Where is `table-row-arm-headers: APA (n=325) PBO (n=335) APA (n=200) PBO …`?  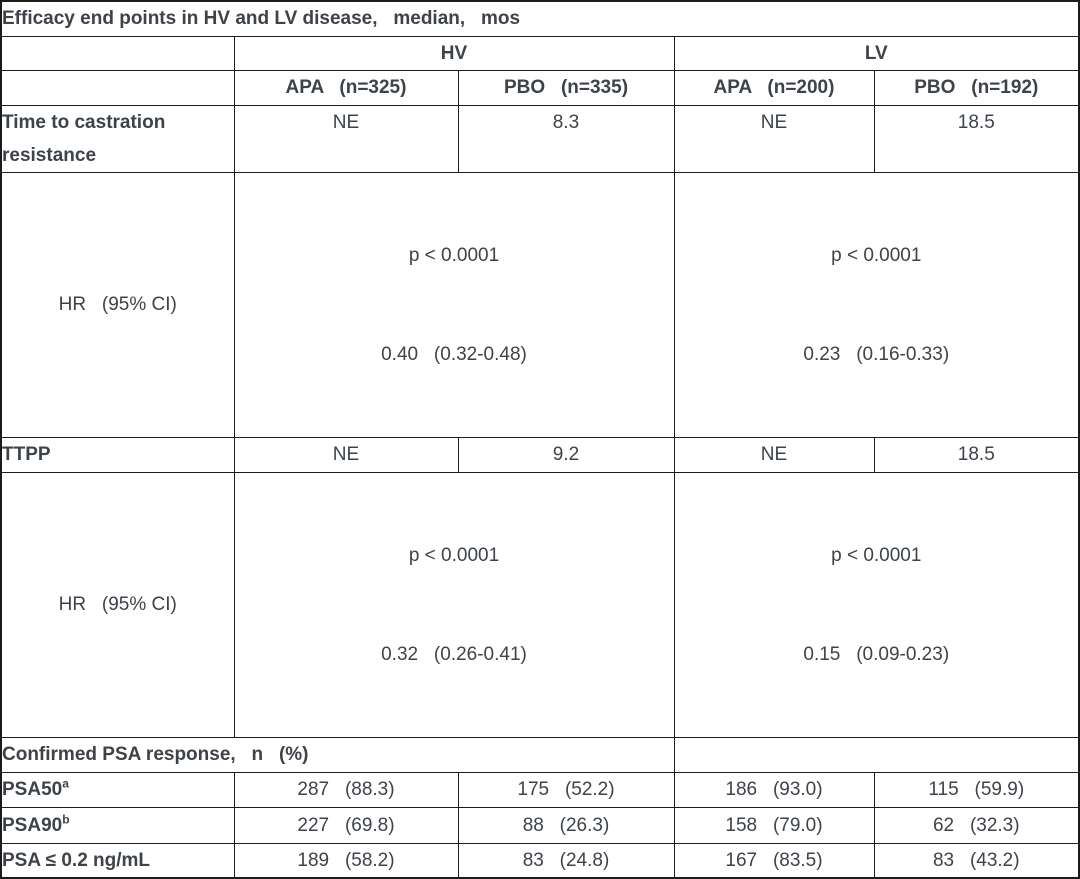
table-row-arm-headers: APA (n=325) PBO (n=335) APA (n=200) PBO … is located at coordinates (540, 87).